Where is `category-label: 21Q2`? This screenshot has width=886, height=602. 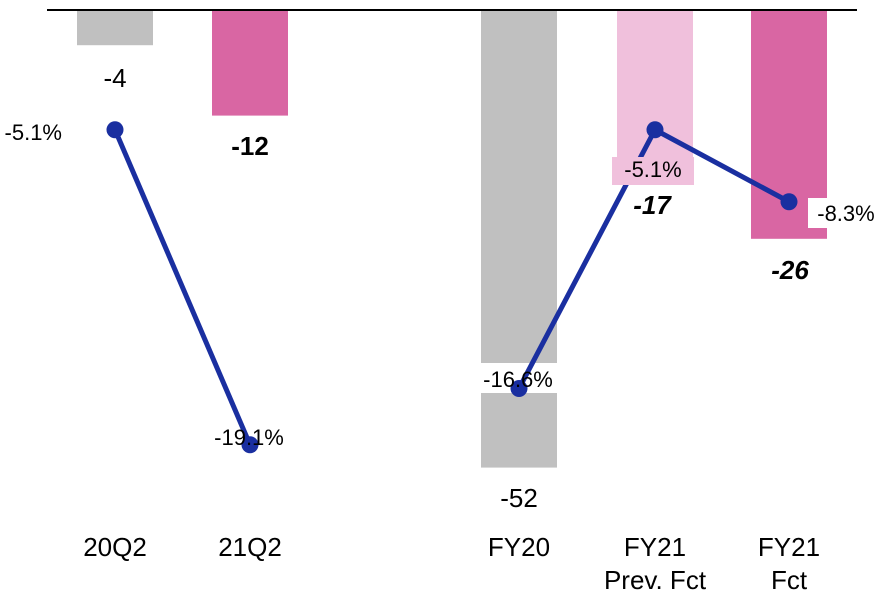
category-label: 21Q2 is located at coordinates (250, 547).